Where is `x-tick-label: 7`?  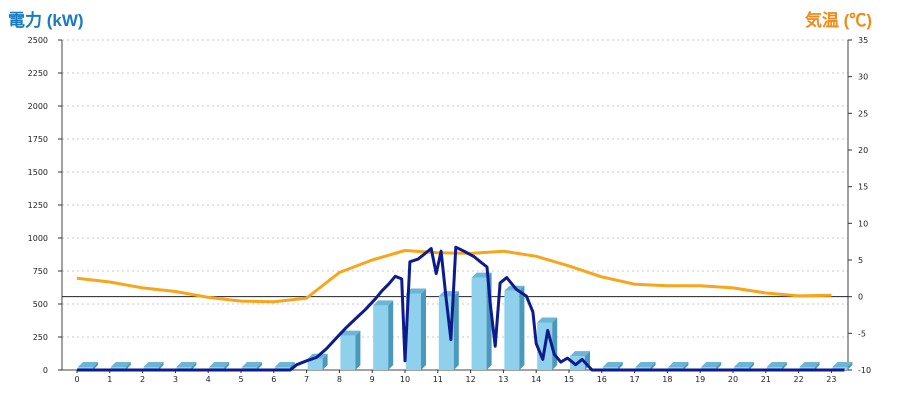
x-tick-label: 7 is located at coordinates (306, 379).